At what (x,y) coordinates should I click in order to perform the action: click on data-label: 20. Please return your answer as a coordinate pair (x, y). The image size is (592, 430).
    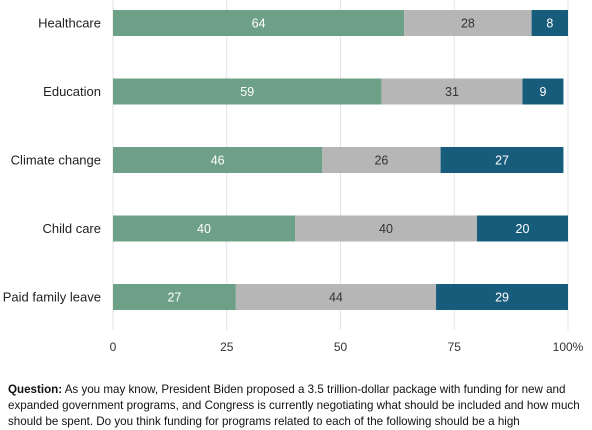
    Looking at the image, I should click on (523, 229).